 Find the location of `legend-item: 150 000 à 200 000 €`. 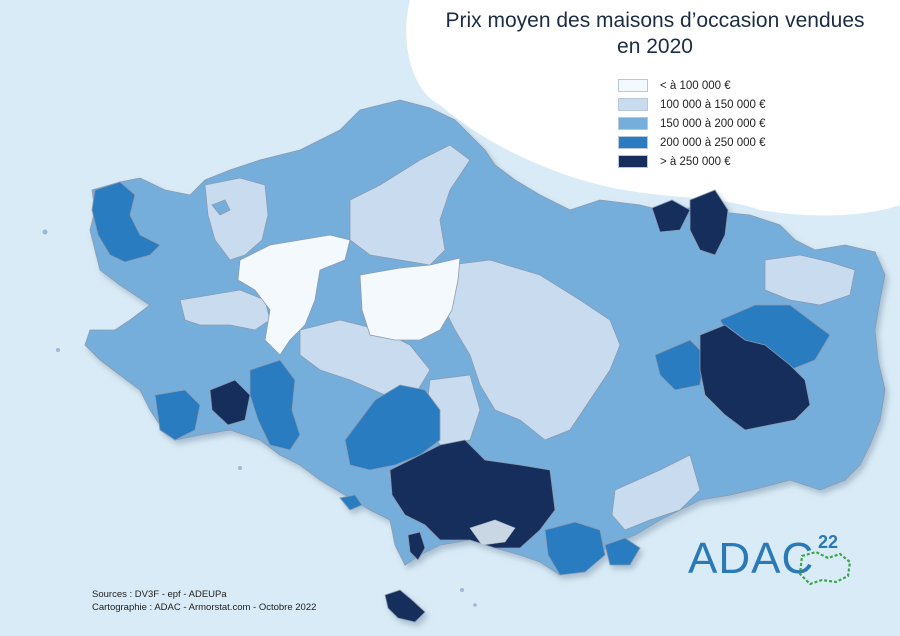

legend-item: 150 000 à 200 000 € is located at coordinates (718, 123).